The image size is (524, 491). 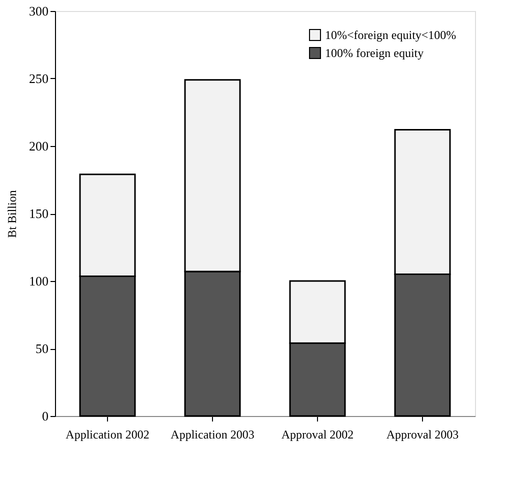 I want to click on x-tick-label: Application 2002, so click(x=108, y=435).